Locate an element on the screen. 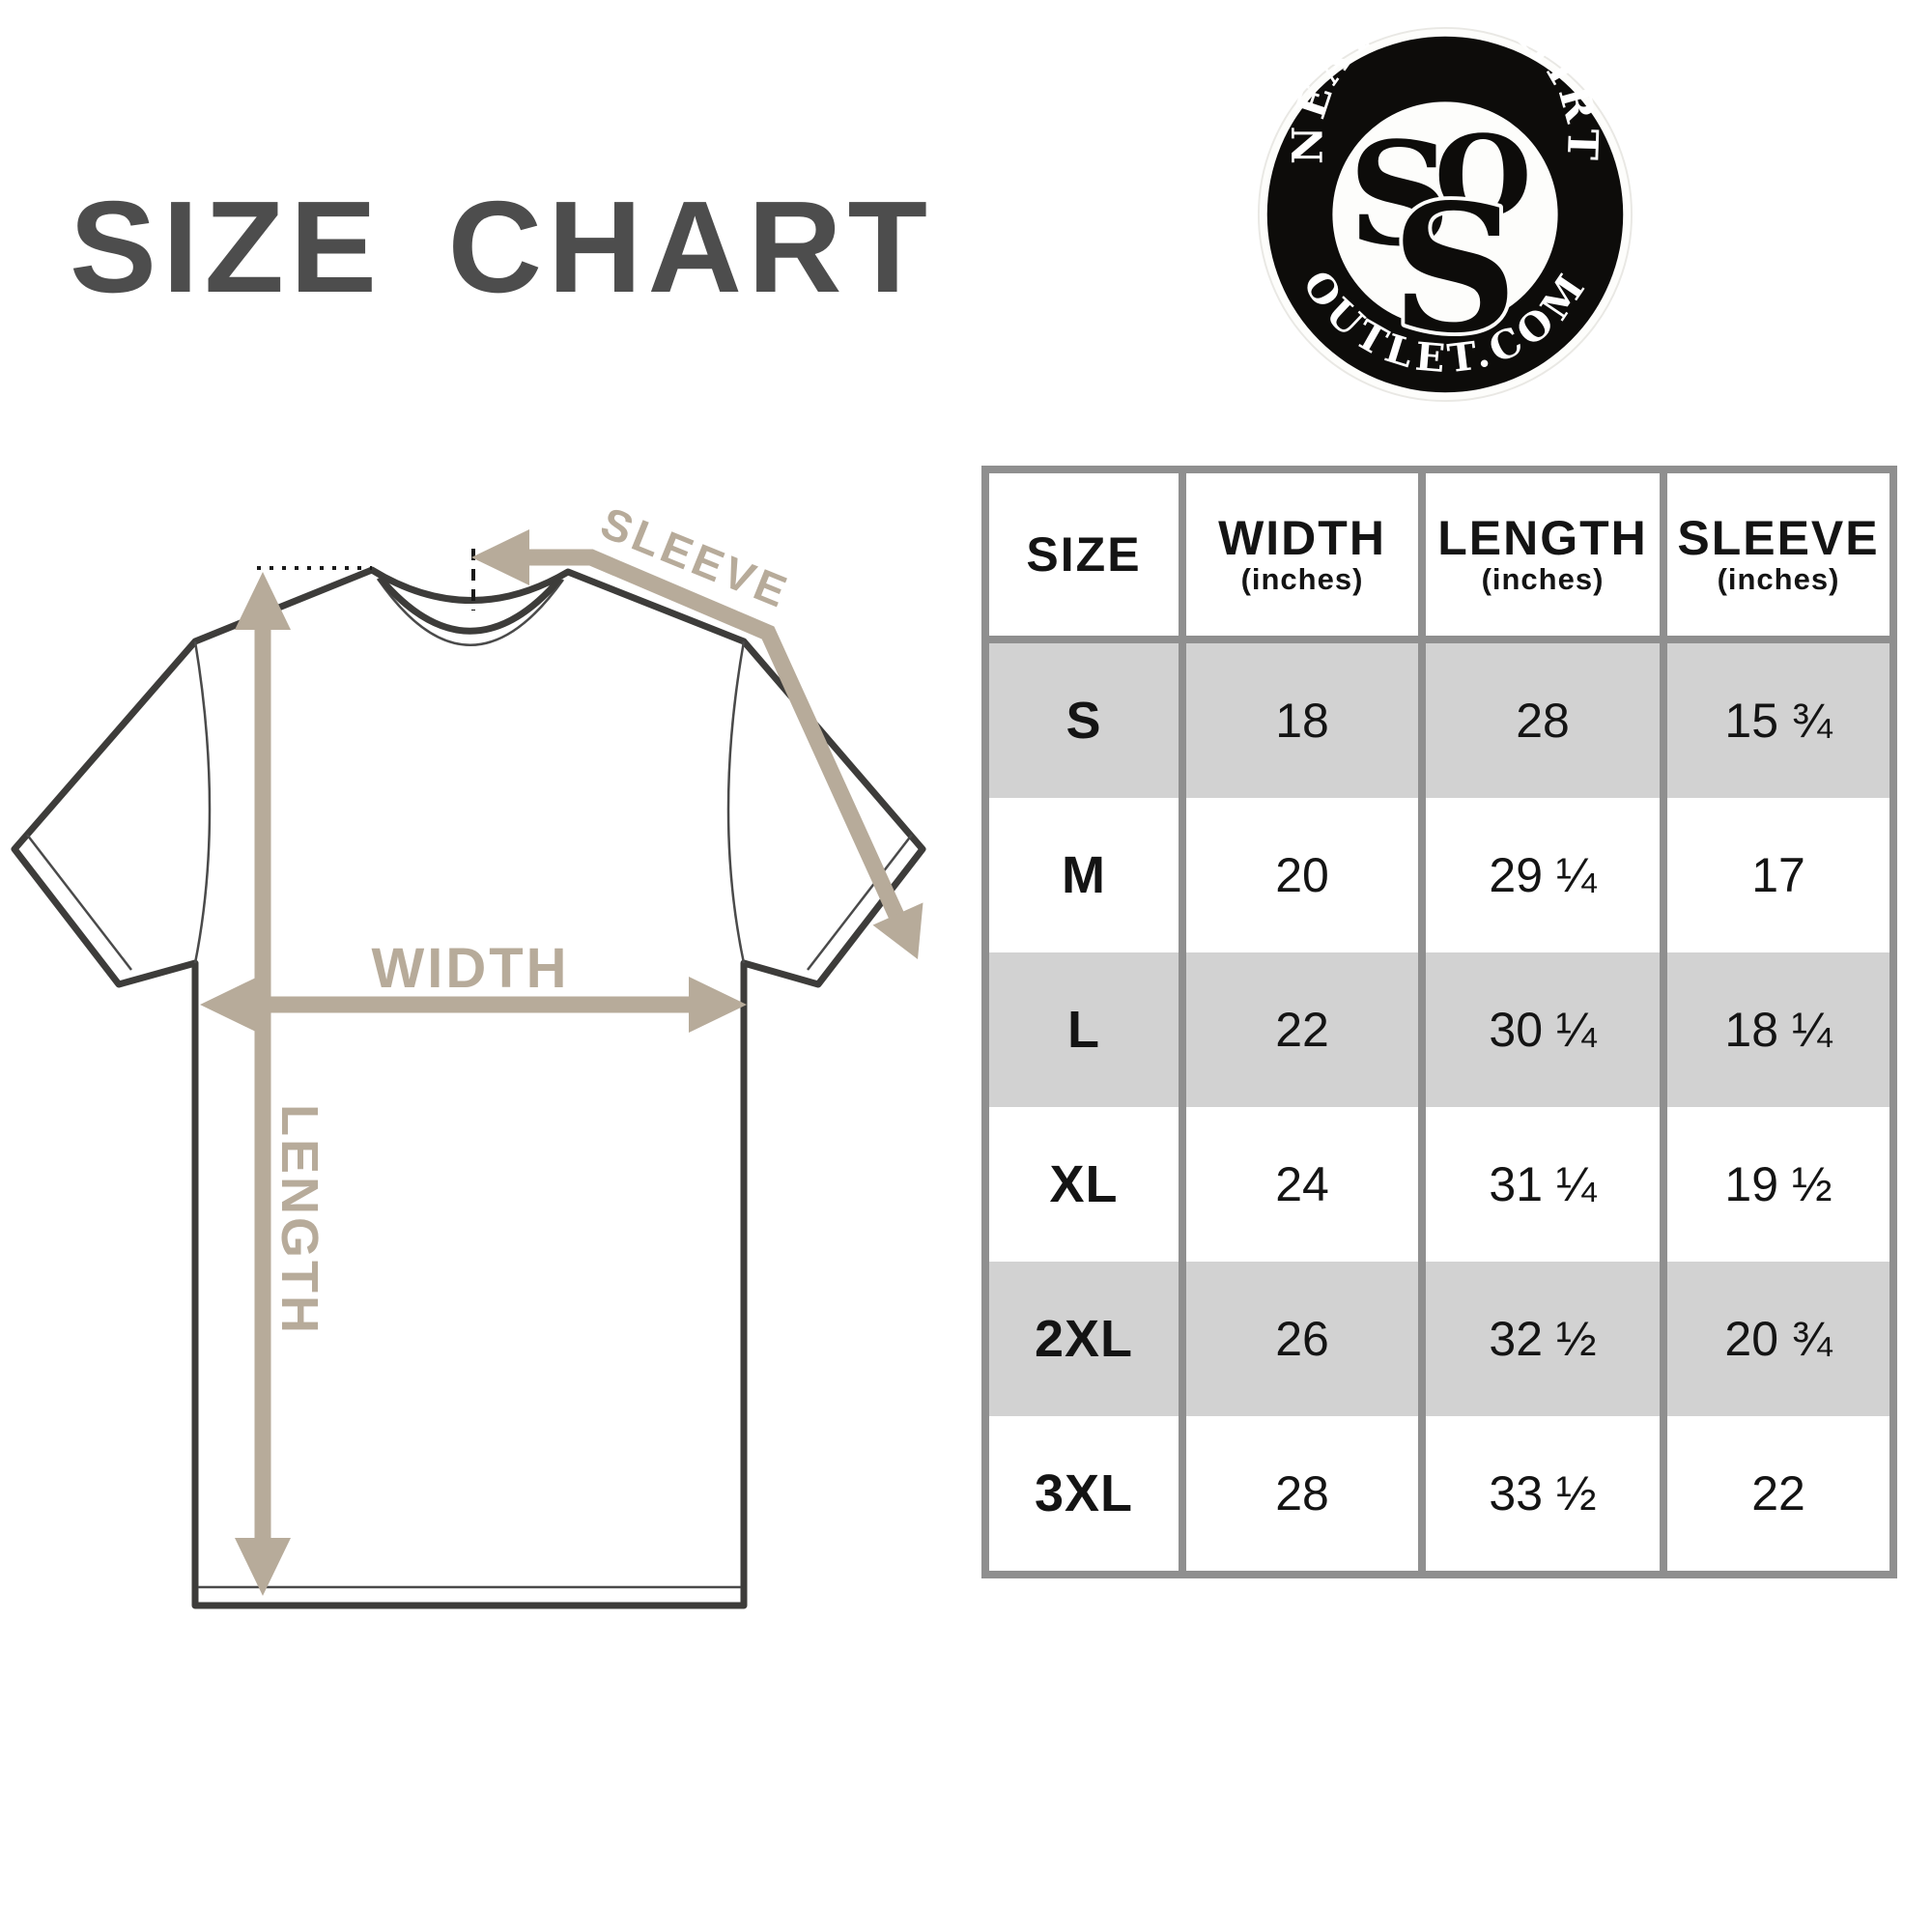  table-row-xl-sleeve: 19 ½ is located at coordinates (1778, 1184).